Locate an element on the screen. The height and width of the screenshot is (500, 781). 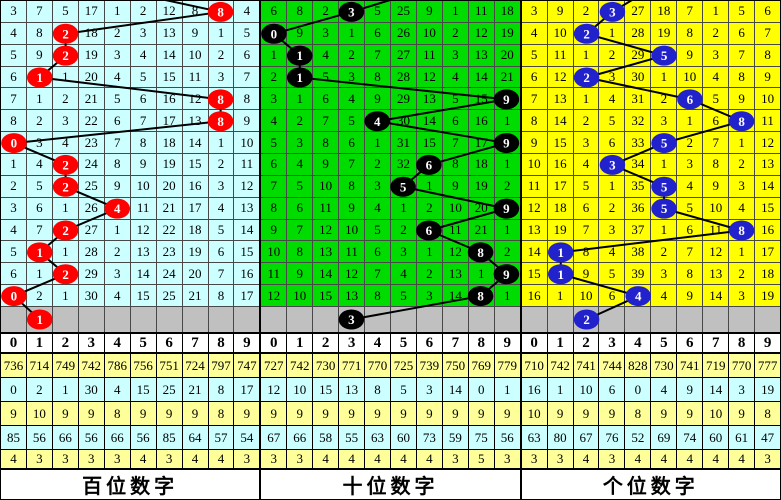
digit-header-cell: 5 is located at coordinates (664, 343).